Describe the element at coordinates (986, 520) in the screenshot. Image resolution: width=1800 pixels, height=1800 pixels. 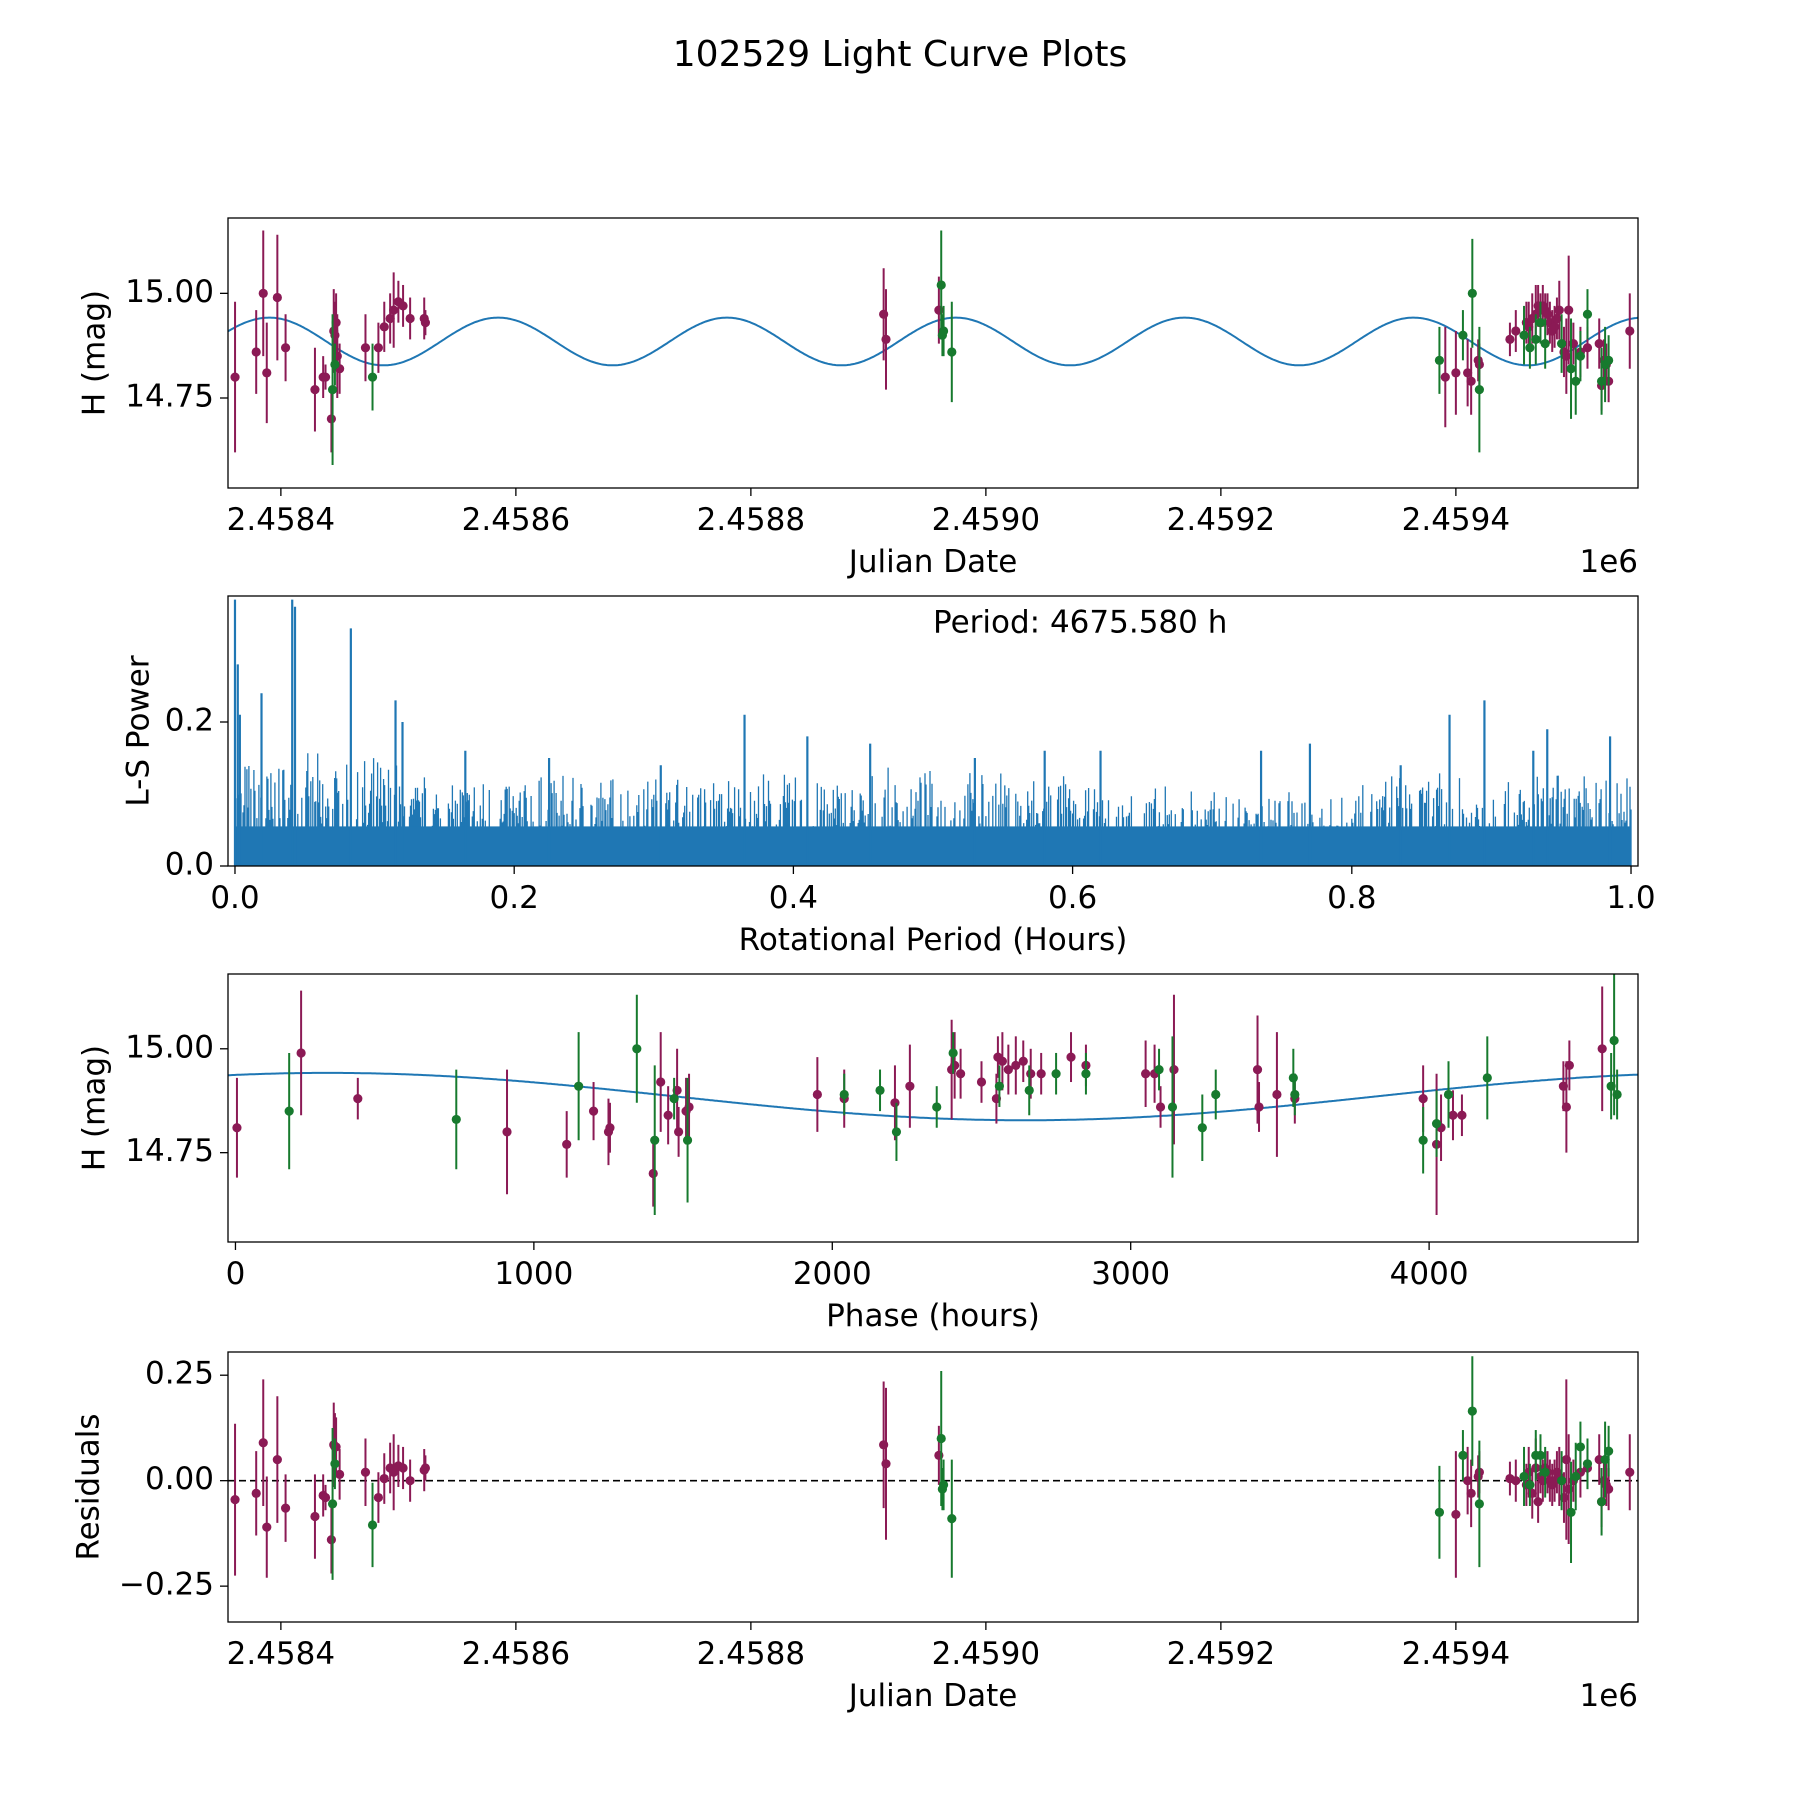
I see `x-tick-label: 2.4590` at that location.